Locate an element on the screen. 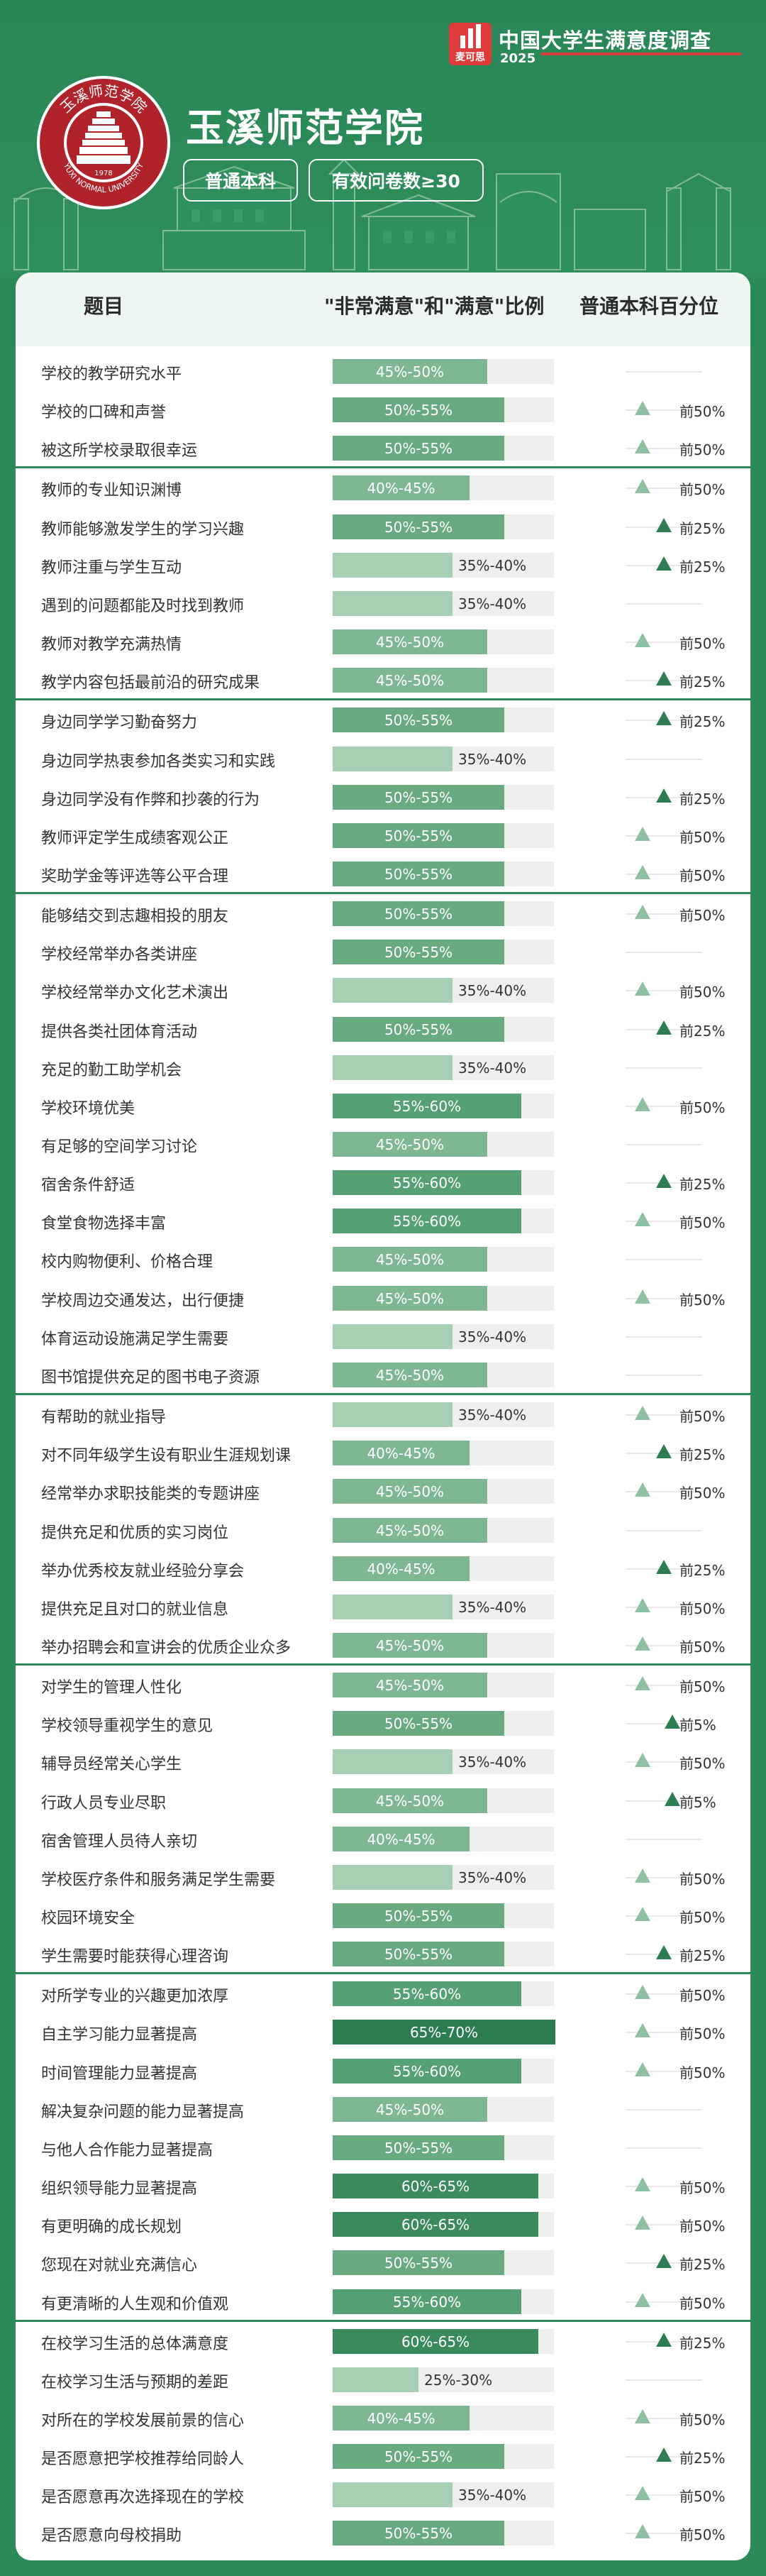  question-label: 宿舍条件舒适 is located at coordinates (88, 1186).